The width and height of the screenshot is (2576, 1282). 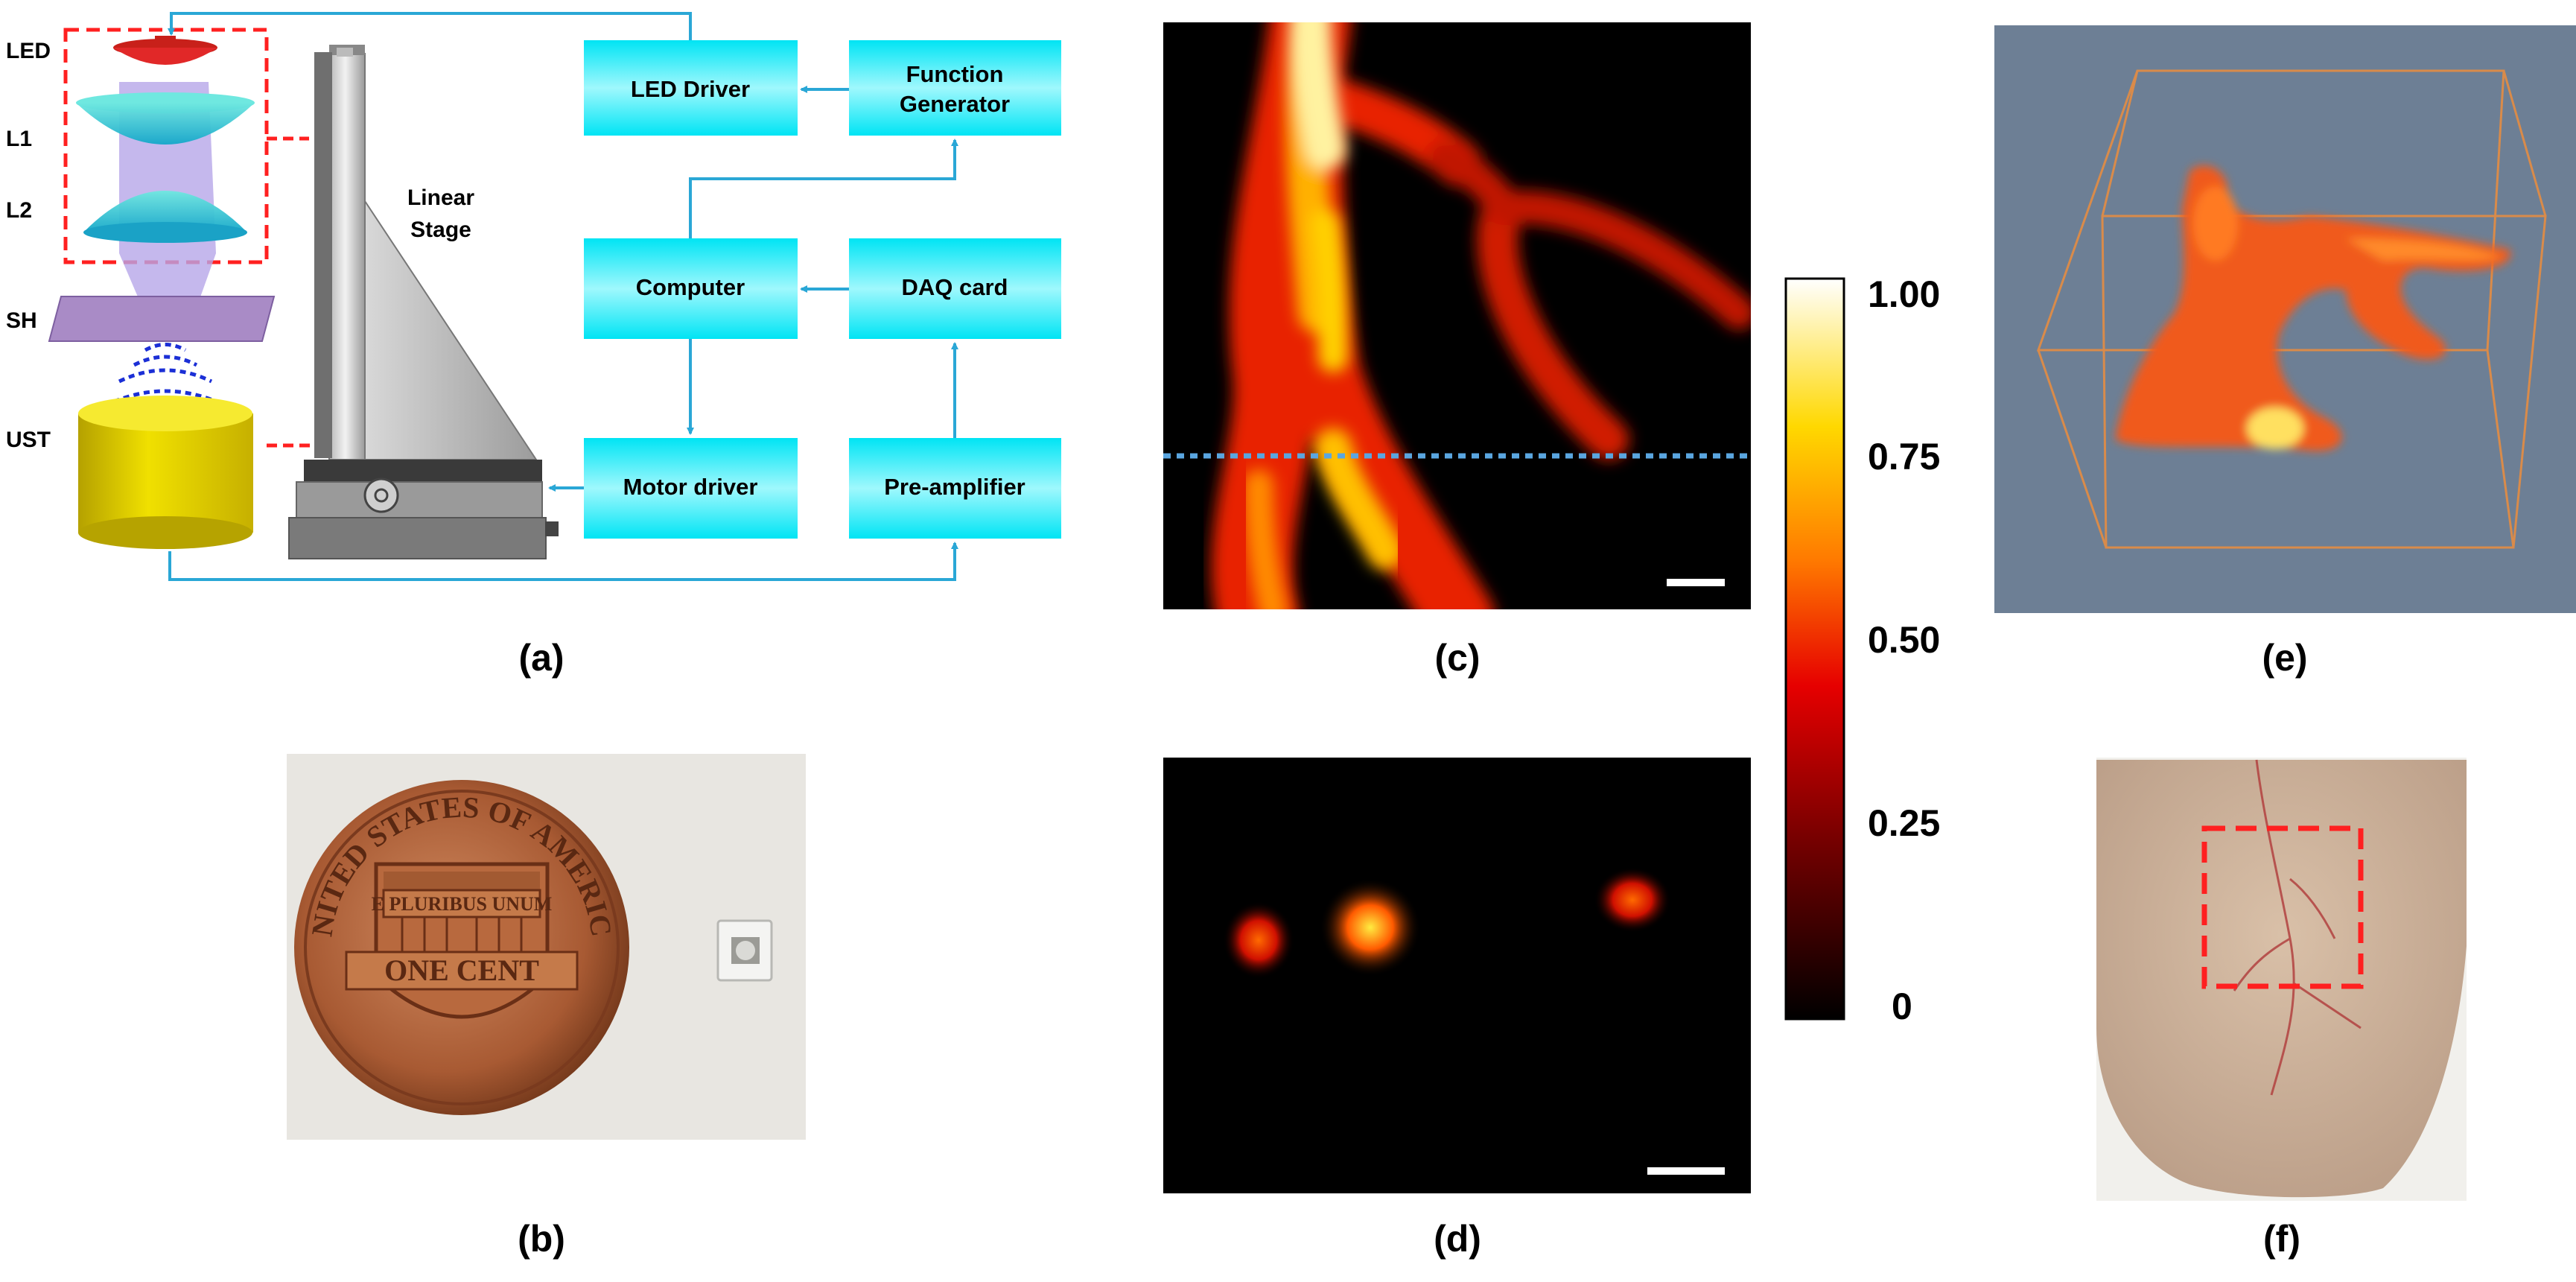 I want to click on panel-d: (d), so click(x=1457, y=1009).